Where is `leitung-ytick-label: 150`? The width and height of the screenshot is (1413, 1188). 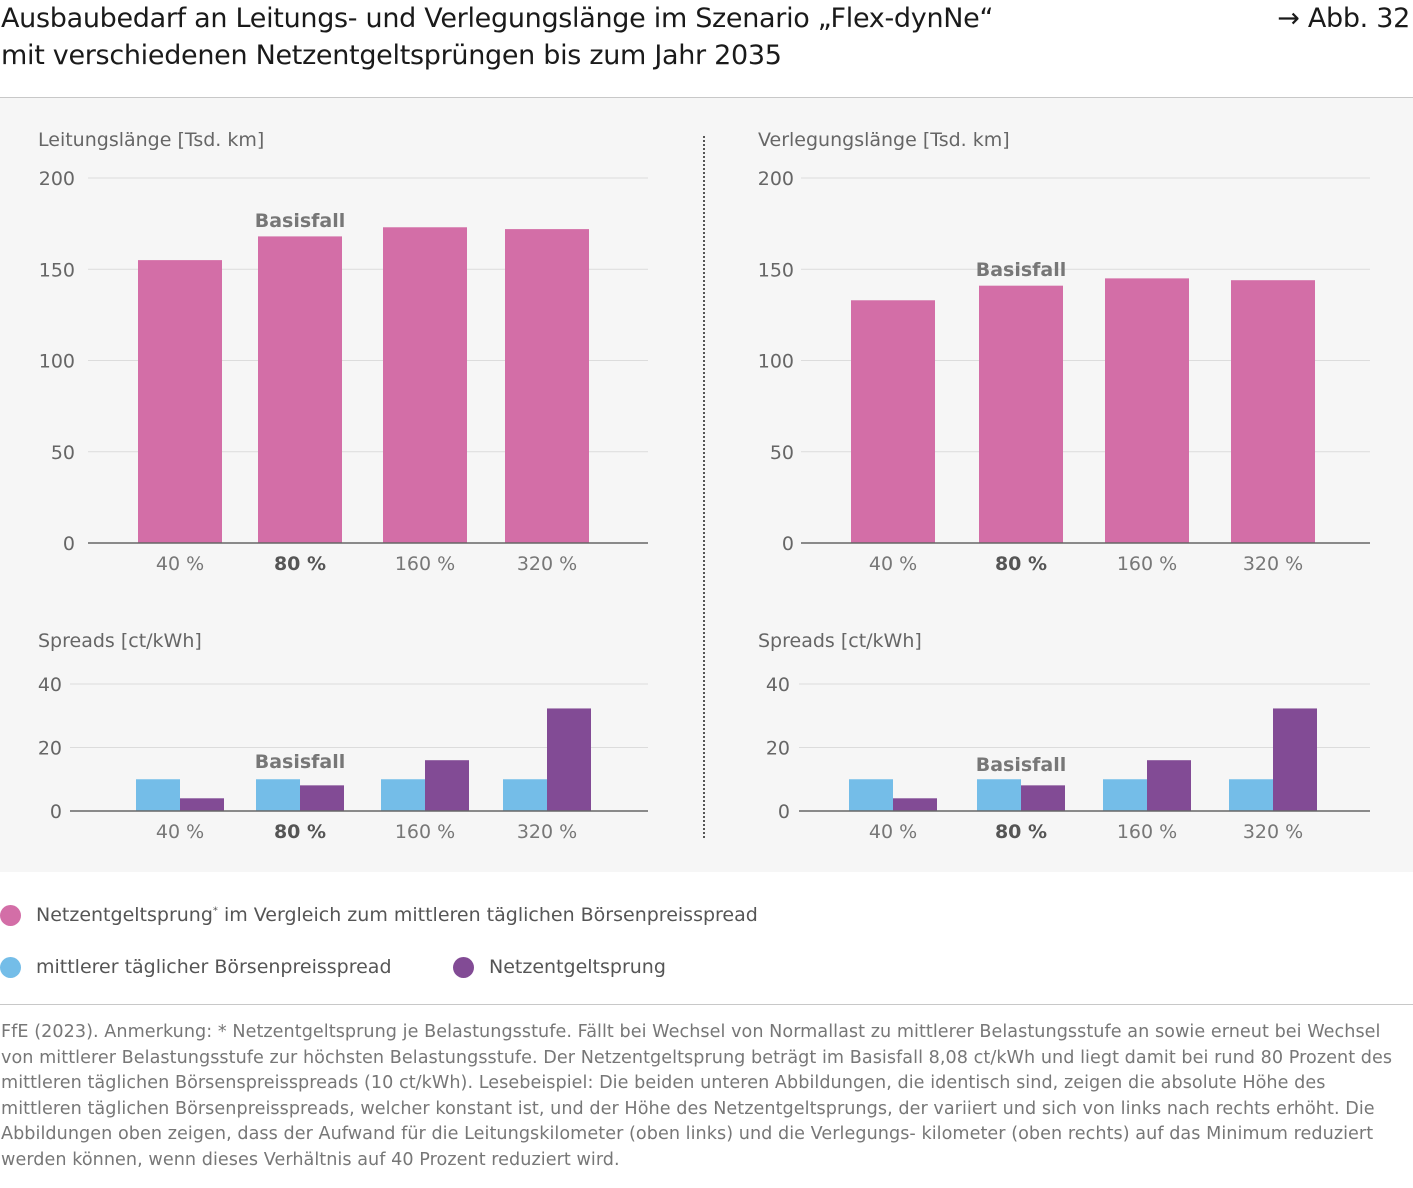 leitung-ytick-label: 150 is located at coordinates (57, 270).